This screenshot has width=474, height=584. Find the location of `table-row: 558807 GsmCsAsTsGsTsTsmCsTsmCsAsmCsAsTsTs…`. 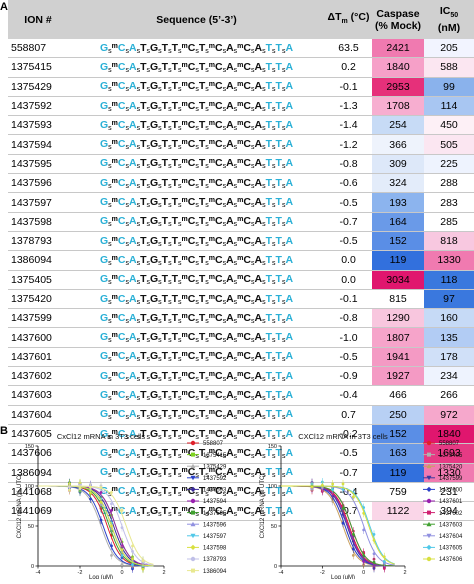

table-row: 558807 GsmCsAsTsGsTsTsmCsTsmCsAsmCsAsTsTs… is located at coordinates (241, 49).